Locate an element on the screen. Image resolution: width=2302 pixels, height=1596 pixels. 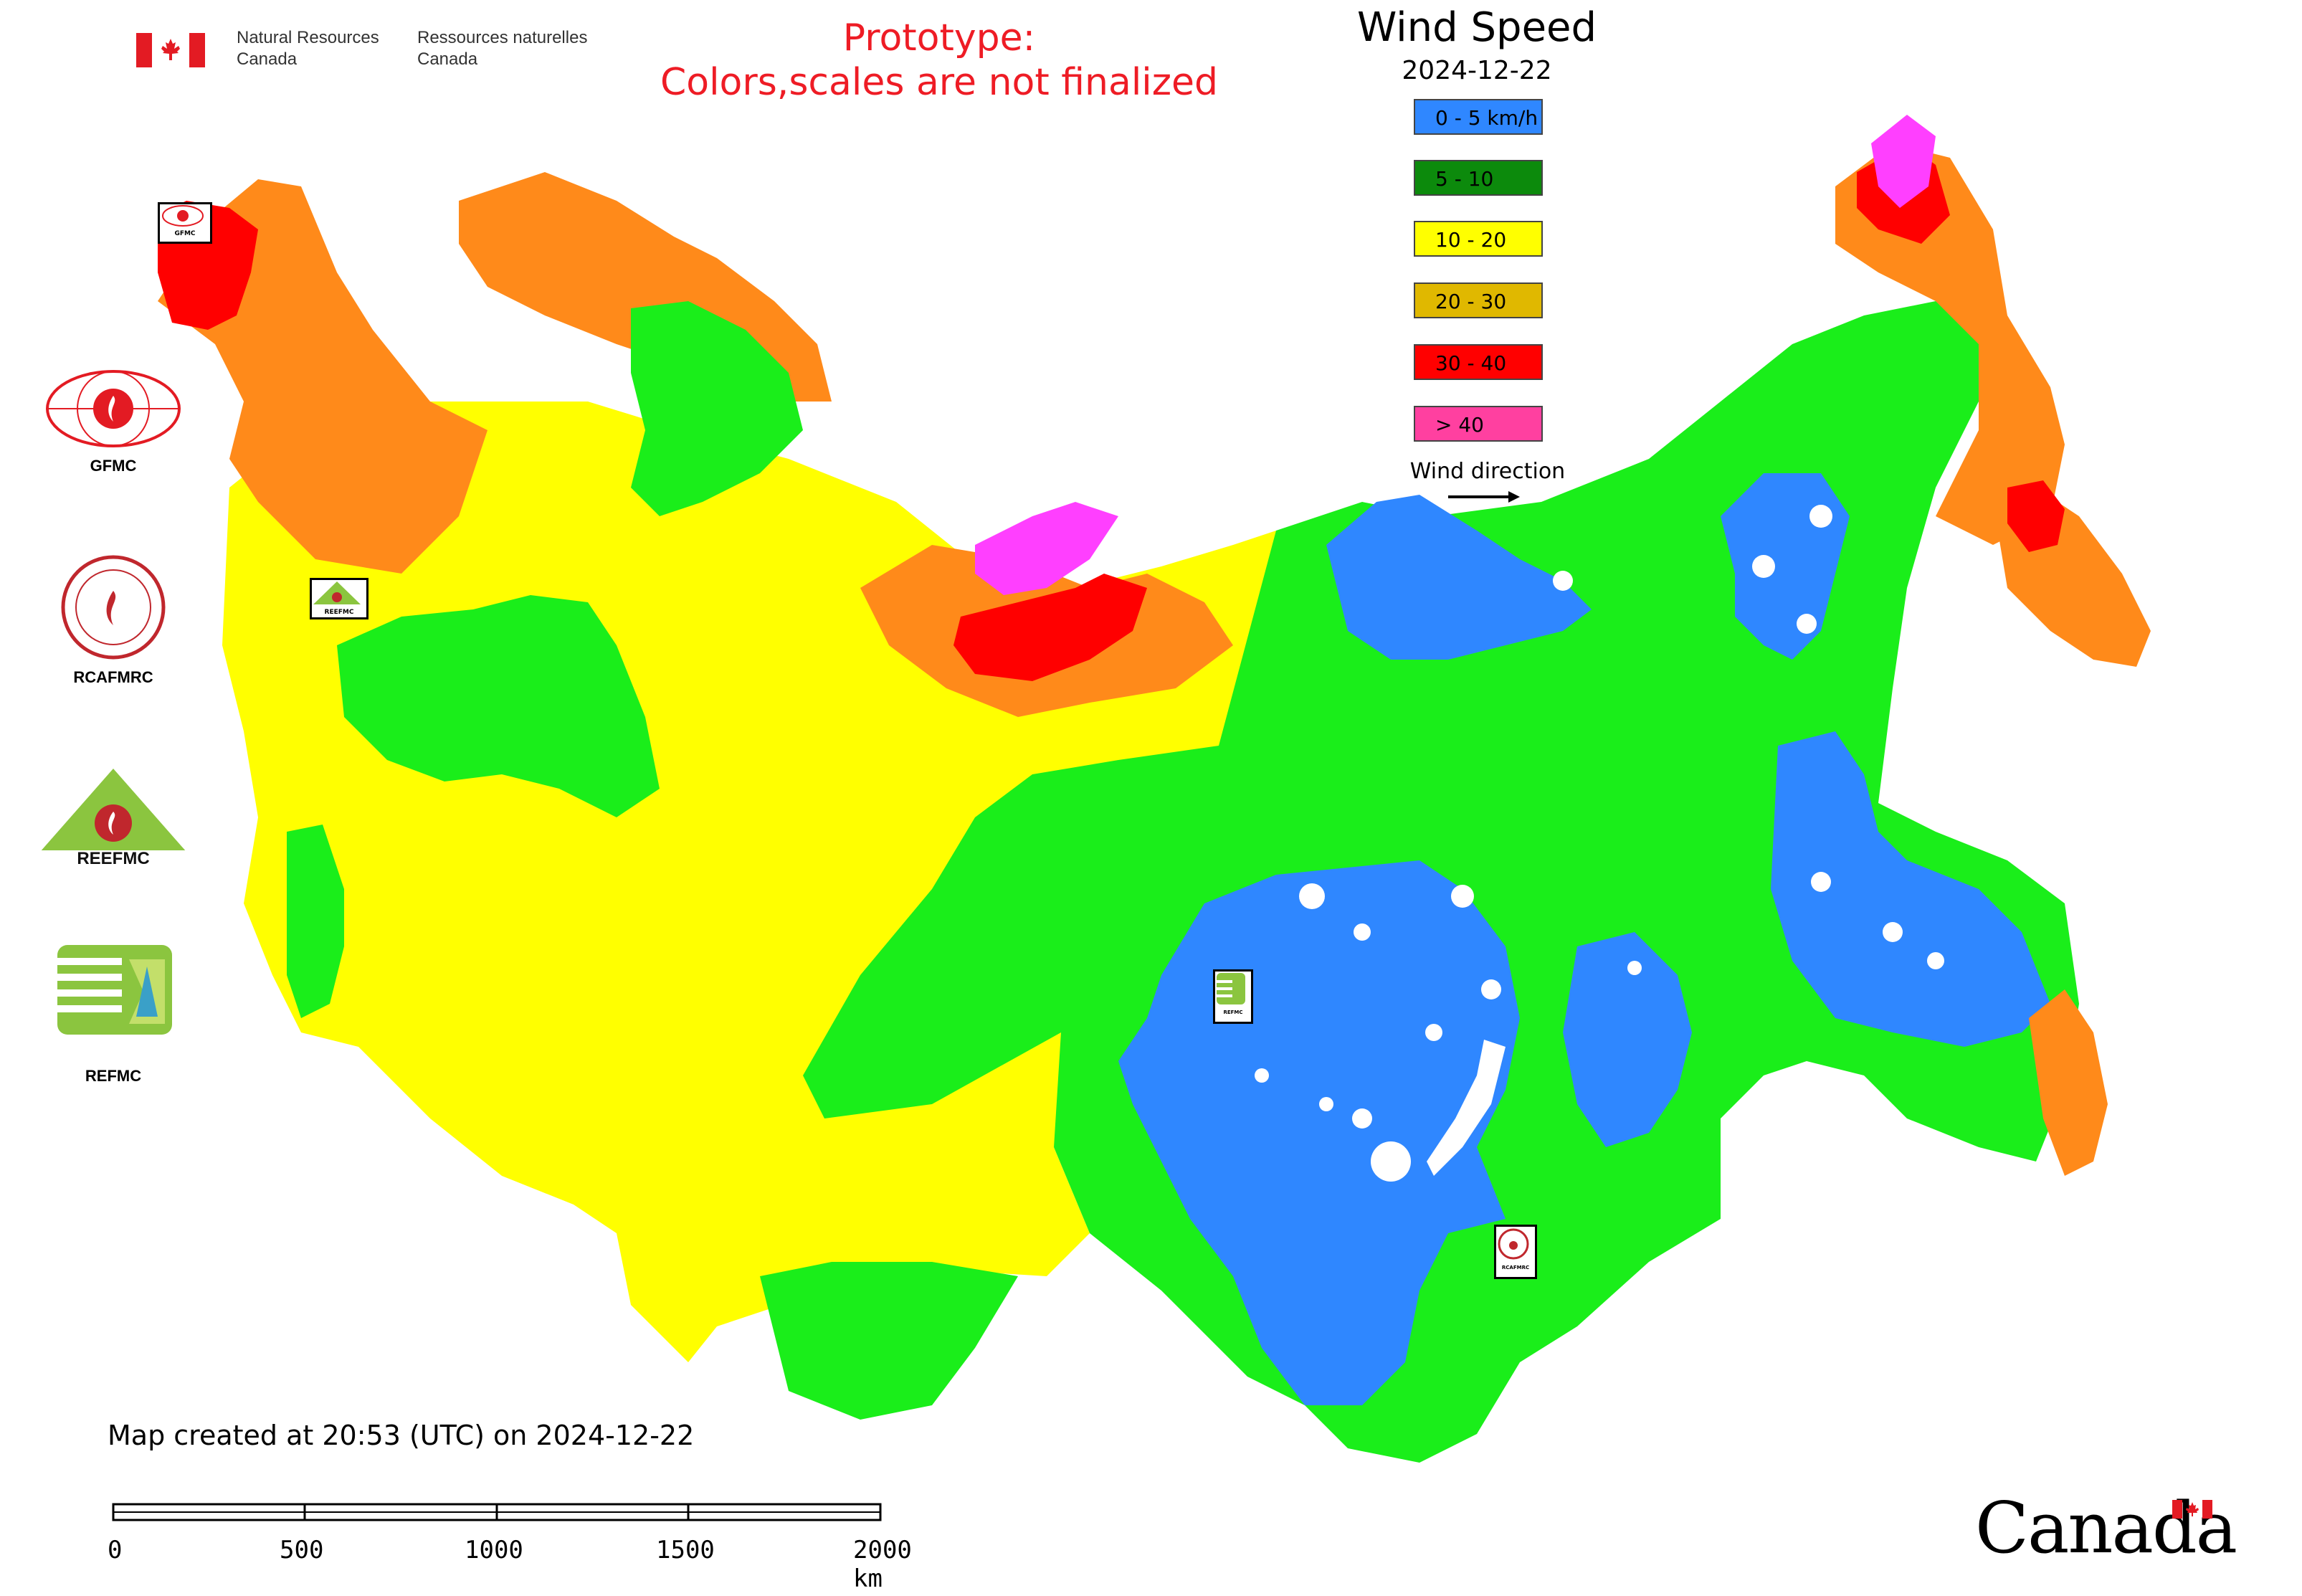
scale-bar-graphic is located at coordinates (497, 1512).